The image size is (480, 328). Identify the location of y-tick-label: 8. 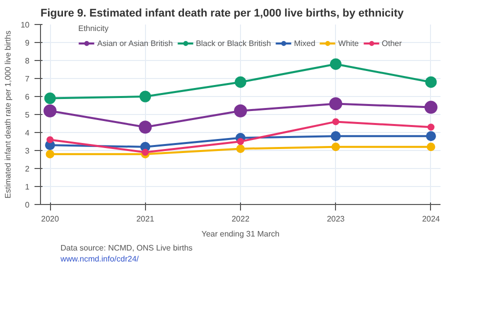
(27, 61).